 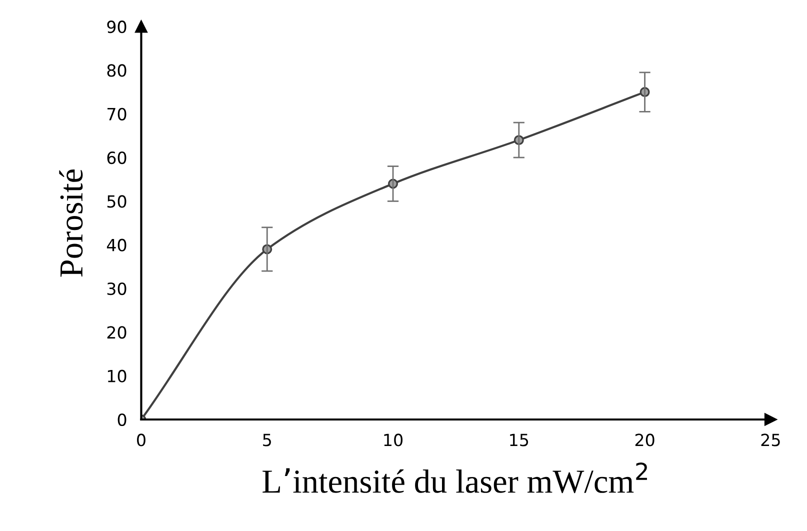 What do you see at coordinates (122, 419) in the screenshot?
I see `y-tick-label: 0` at bounding box center [122, 419].